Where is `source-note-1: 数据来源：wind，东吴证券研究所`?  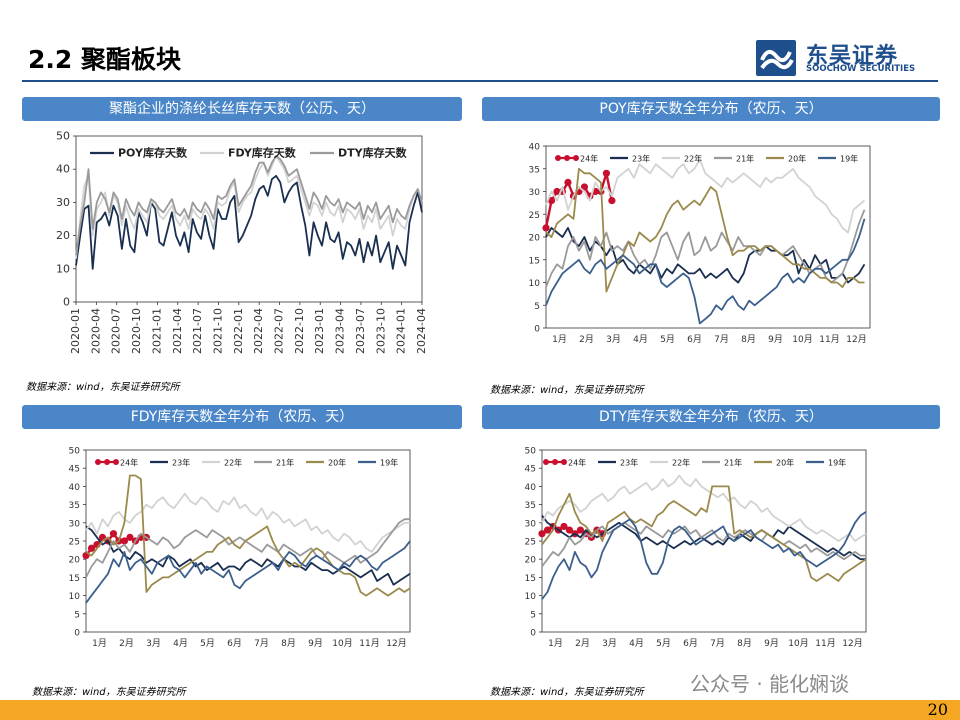 source-note-1: 数据来源：wind，东吴证券研究所 is located at coordinates (103, 387).